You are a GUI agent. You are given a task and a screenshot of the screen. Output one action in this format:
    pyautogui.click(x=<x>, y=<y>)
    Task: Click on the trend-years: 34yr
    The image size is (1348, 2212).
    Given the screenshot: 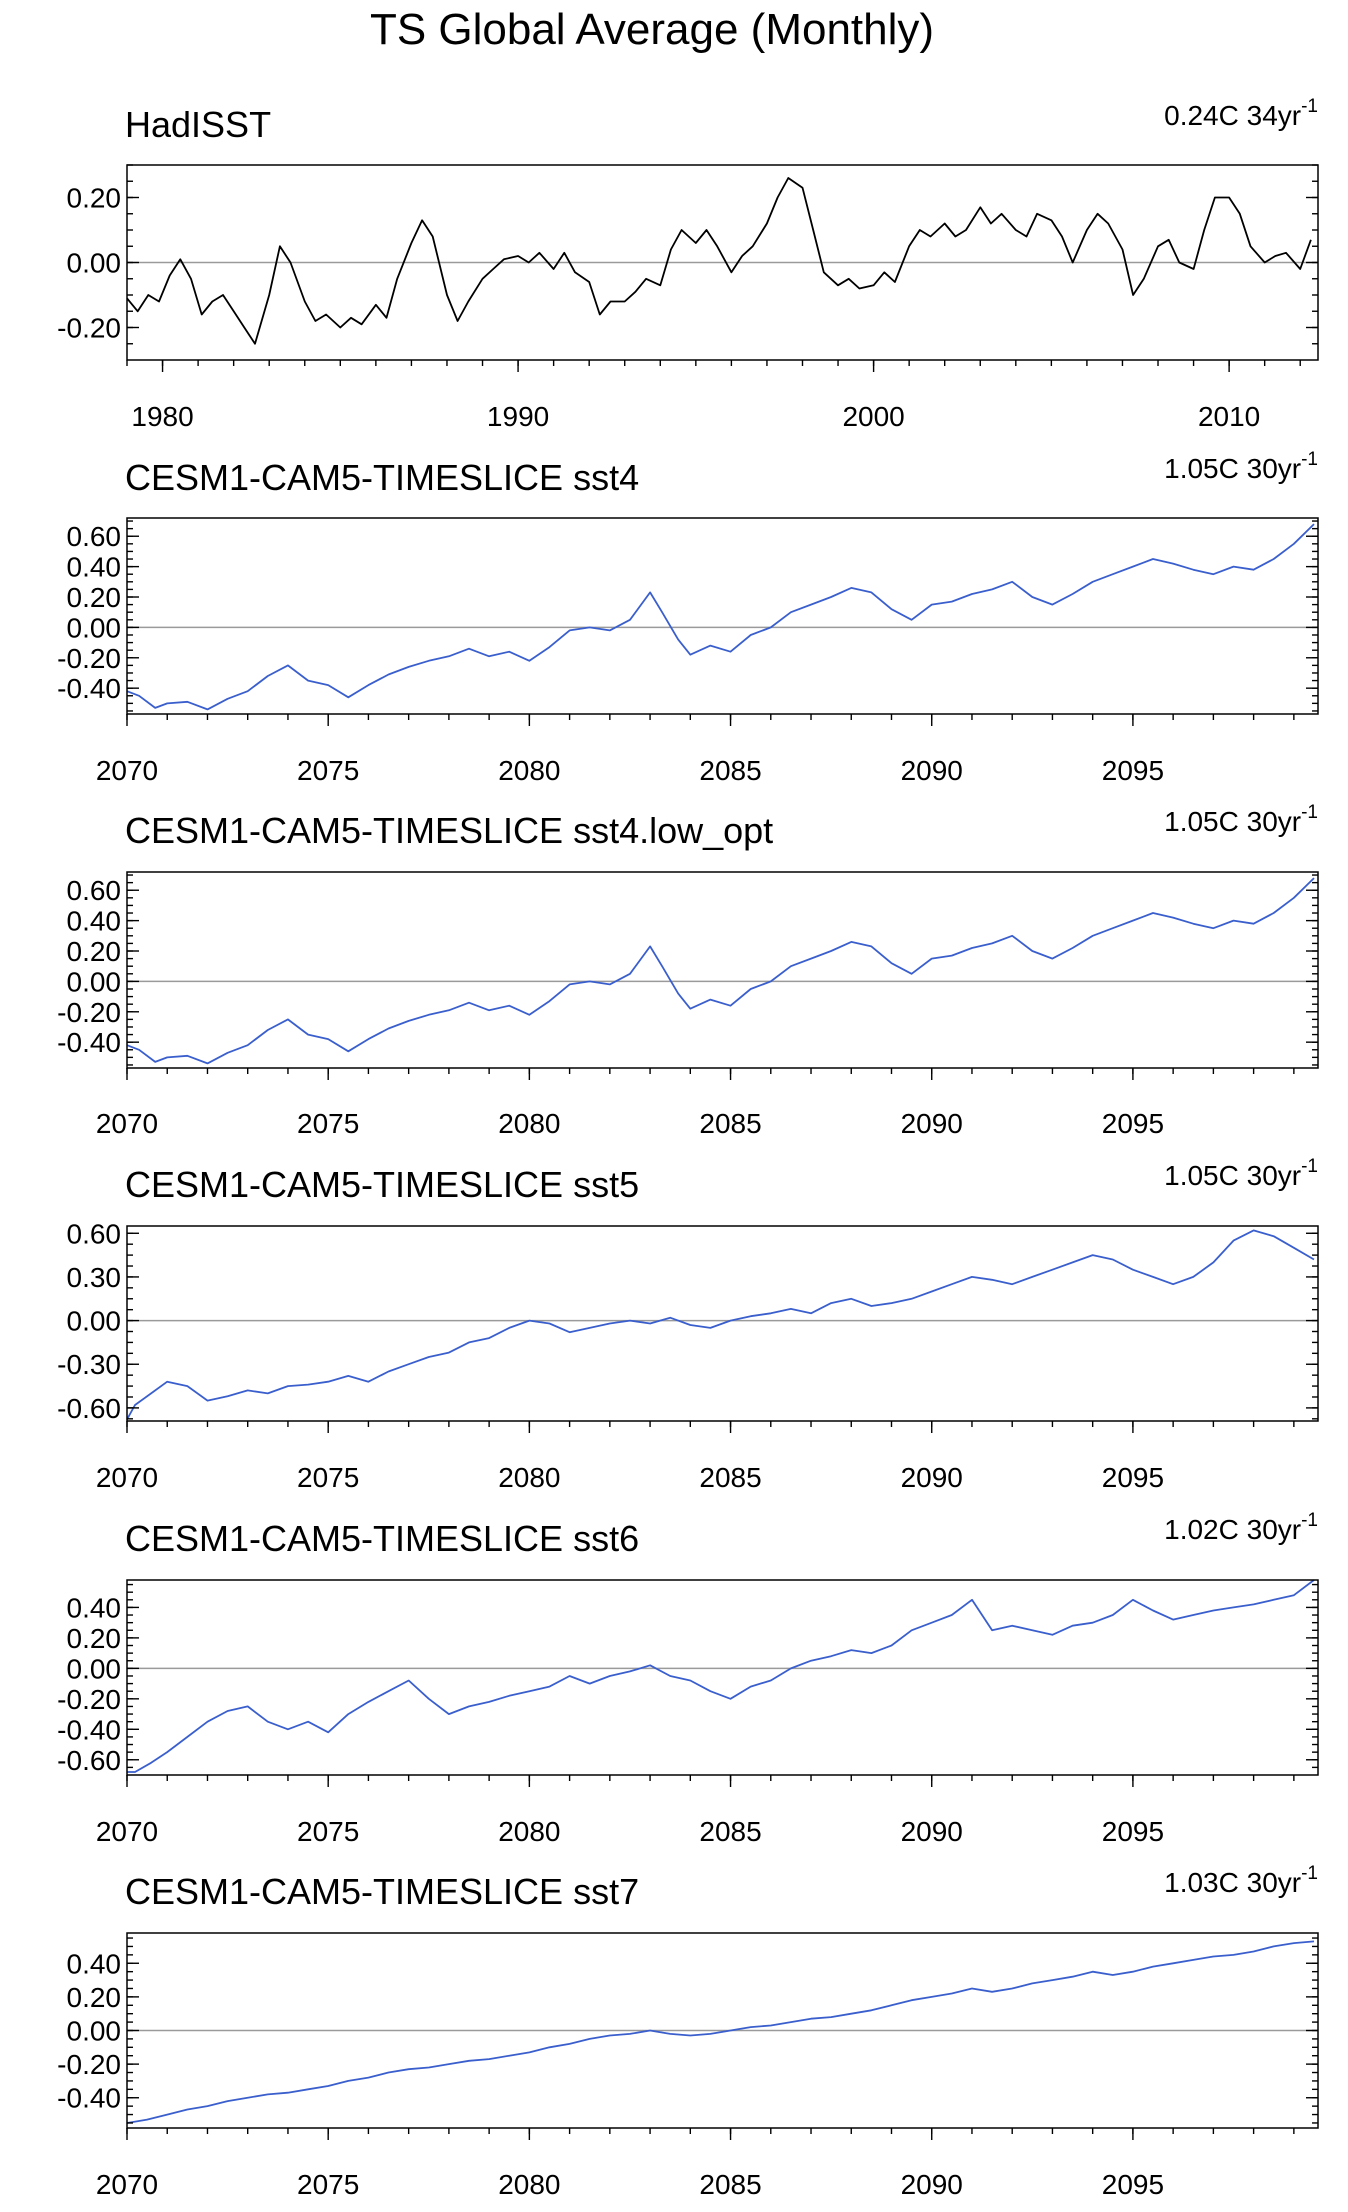 What is the action you would take?
    pyautogui.click(x=1274, y=115)
    